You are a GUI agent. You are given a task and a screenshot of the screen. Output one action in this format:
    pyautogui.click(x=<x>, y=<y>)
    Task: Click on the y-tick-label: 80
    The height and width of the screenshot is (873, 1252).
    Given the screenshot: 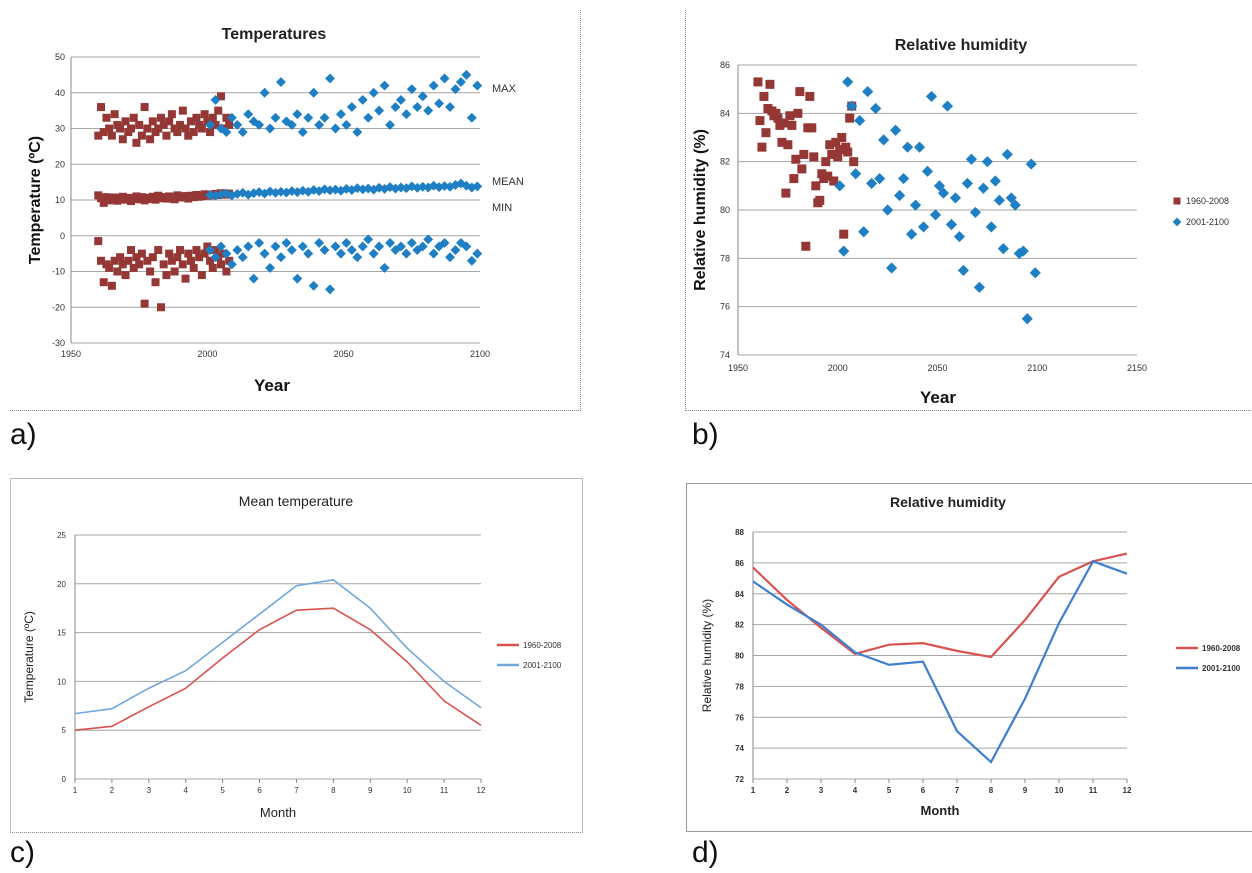 What is the action you would take?
    pyautogui.click(x=739, y=656)
    